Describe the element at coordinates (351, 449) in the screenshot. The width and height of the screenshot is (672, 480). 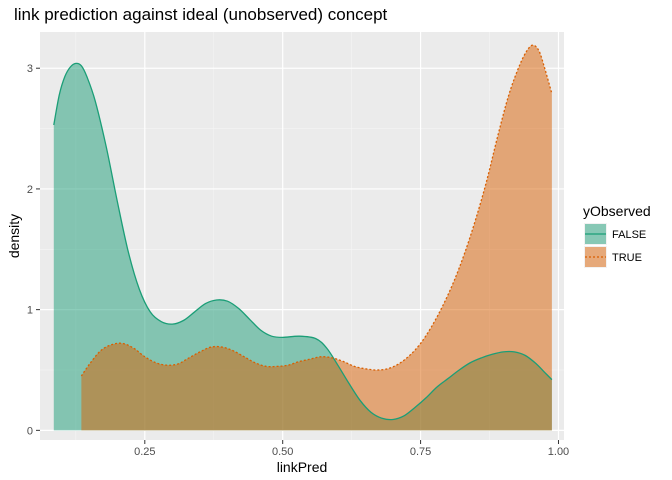
I see `x-axis-ticks: 0.25 0.50 0.75 1.00` at that location.